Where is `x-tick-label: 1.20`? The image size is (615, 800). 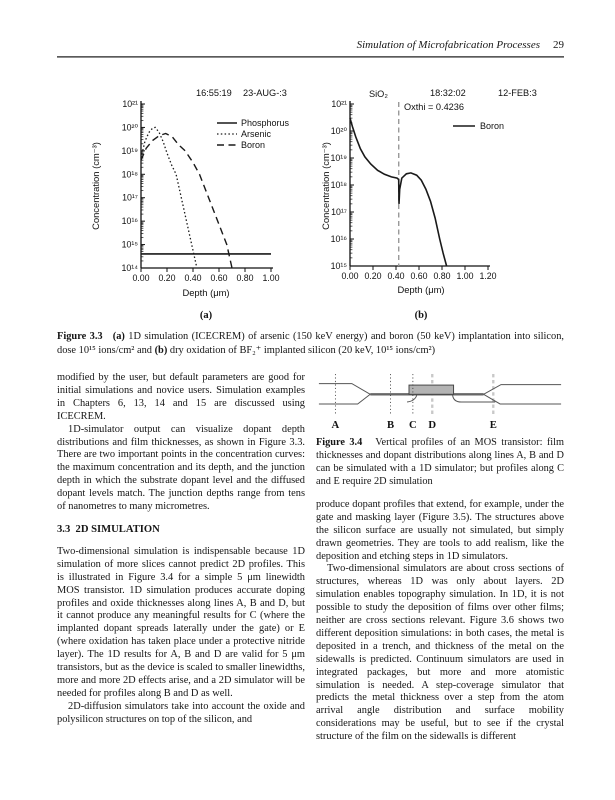
x-tick-label: 1.20 is located at coordinates (487, 276).